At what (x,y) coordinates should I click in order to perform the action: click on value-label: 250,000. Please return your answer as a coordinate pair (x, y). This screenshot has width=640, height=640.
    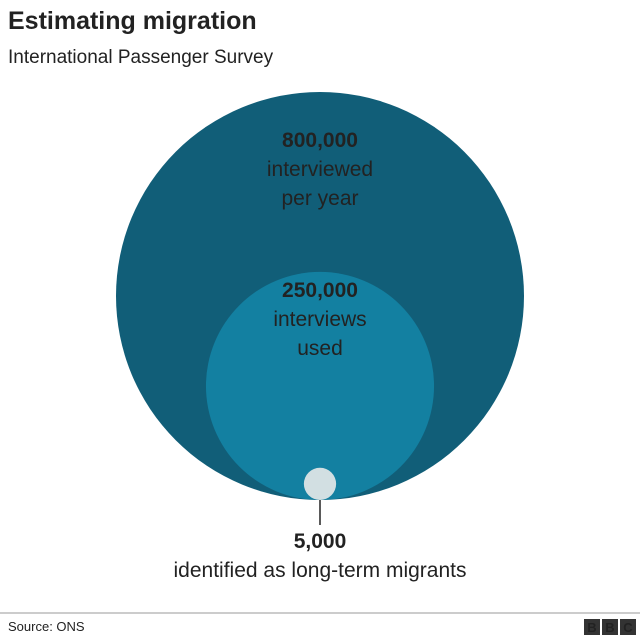
    Looking at the image, I should click on (320, 290).